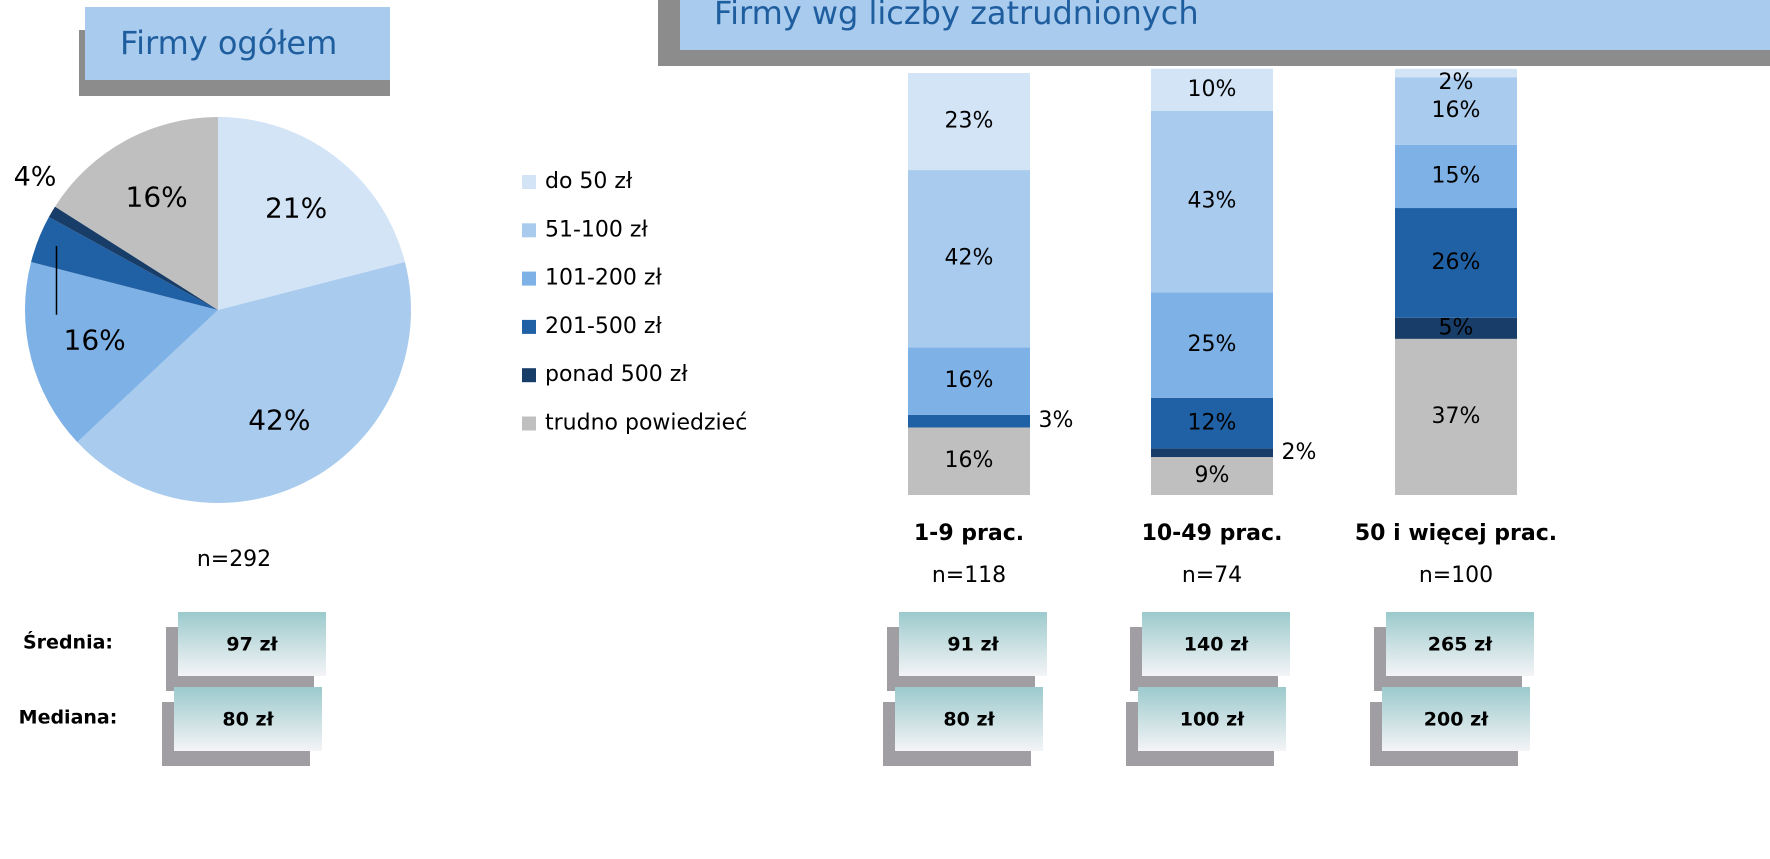  I want to click on segment-label: 42%, so click(969, 258).